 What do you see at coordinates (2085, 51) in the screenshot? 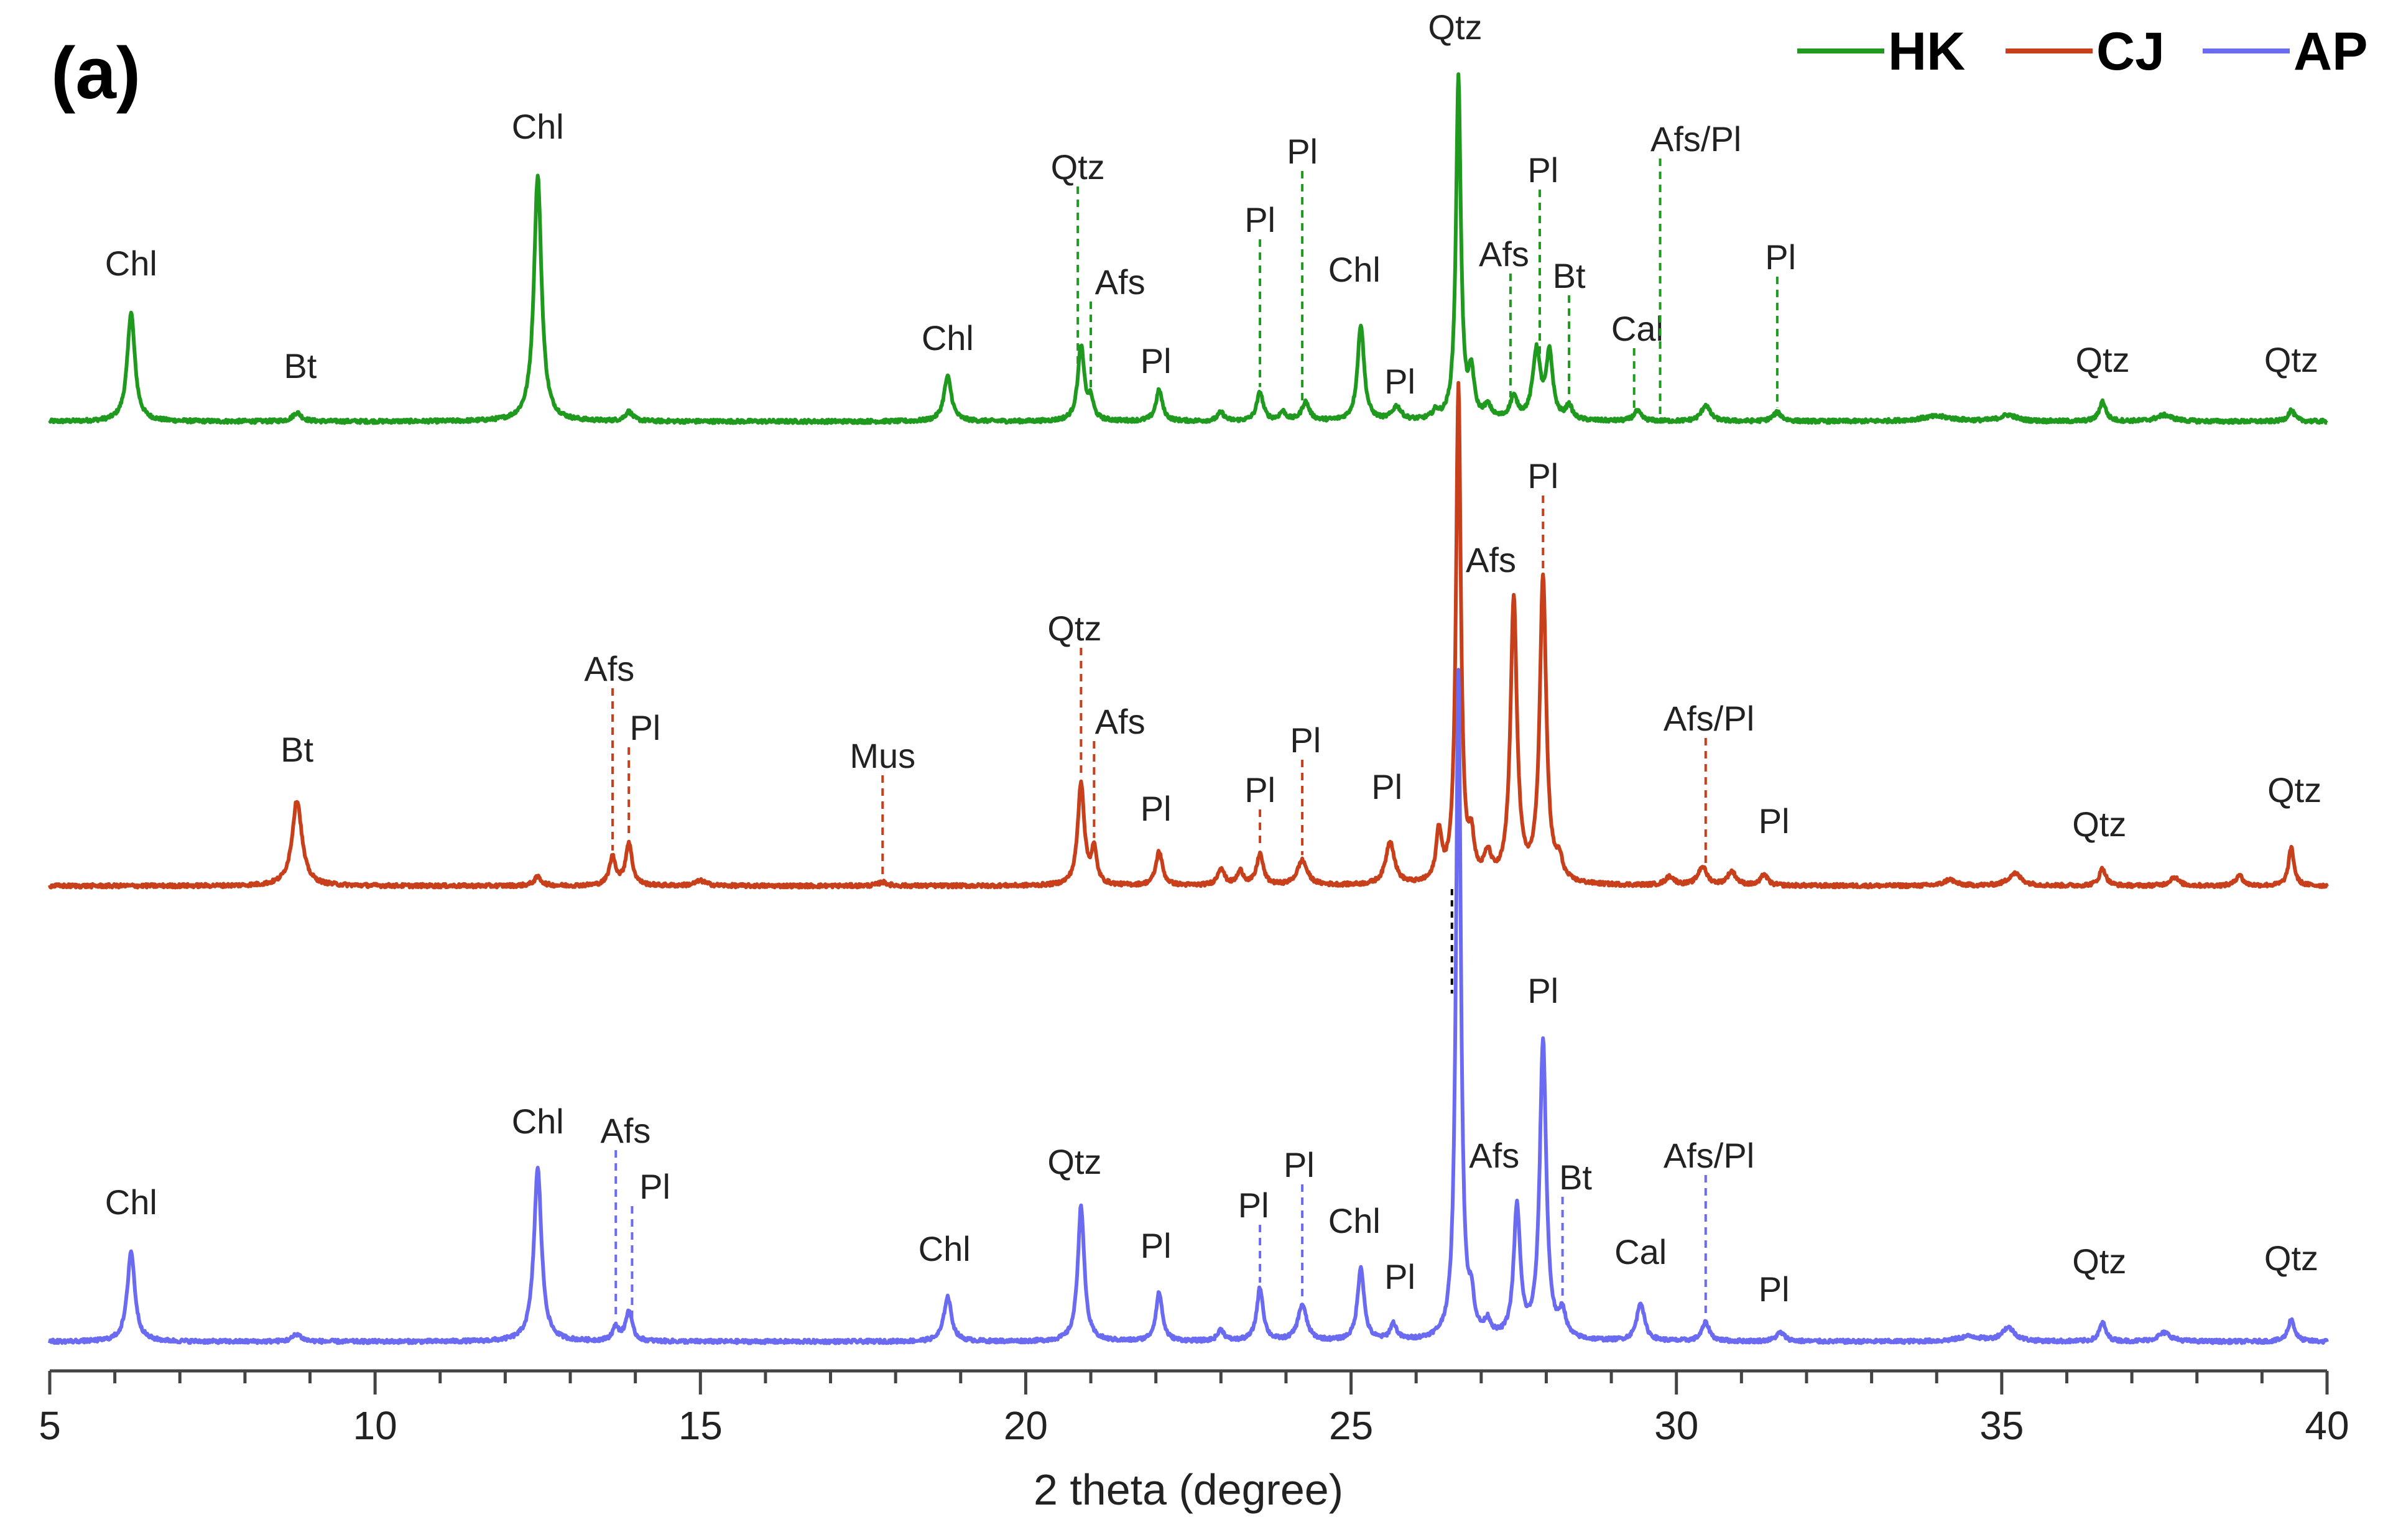
I see `legend-item-cj: CJ` at bounding box center [2085, 51].